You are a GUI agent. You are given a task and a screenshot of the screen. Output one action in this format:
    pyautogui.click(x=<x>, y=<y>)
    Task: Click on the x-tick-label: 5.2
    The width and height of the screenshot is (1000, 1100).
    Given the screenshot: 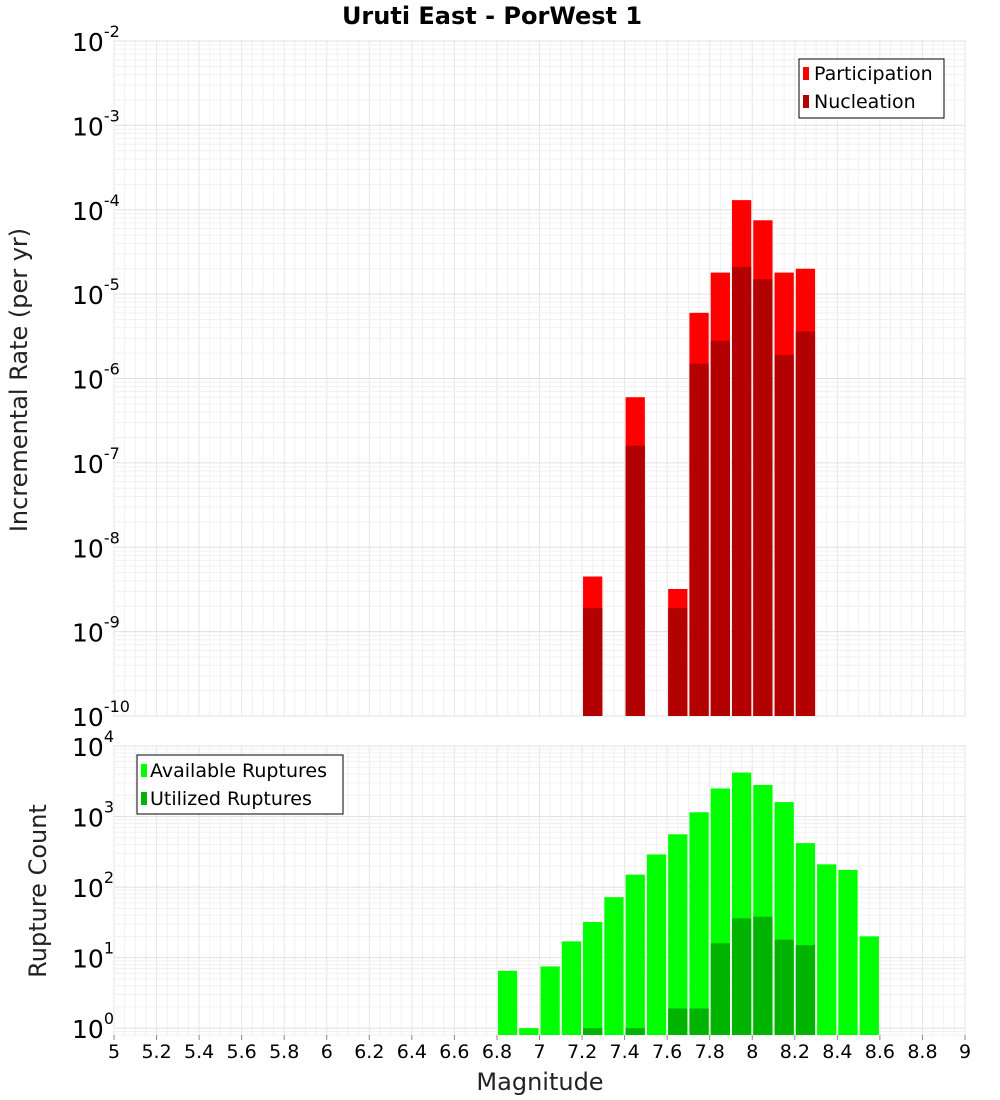 What is the action you would take?
    pyautogui.click(x=156, y=1052)
    